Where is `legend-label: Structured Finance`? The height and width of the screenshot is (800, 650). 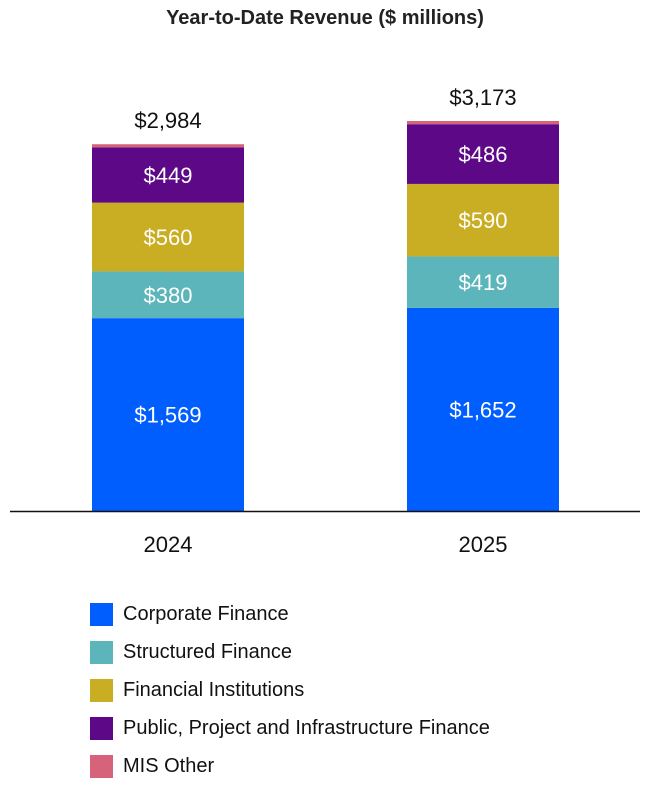 legend-label: Structured Finance is located at coordinates (207, 651).